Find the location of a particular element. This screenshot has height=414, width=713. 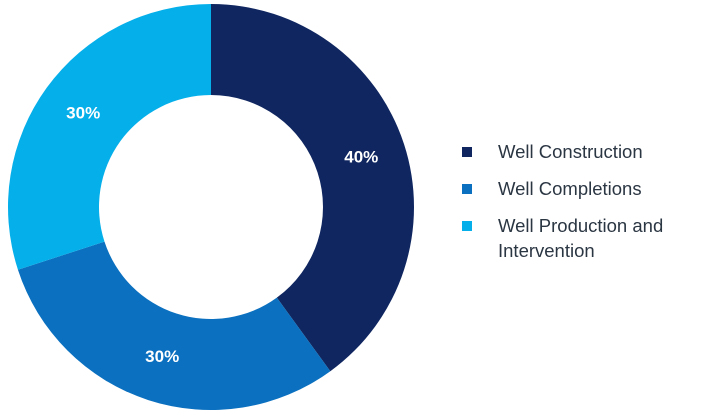

legend-label-well-completions: Well Completions is located at coordinates (570, 188).